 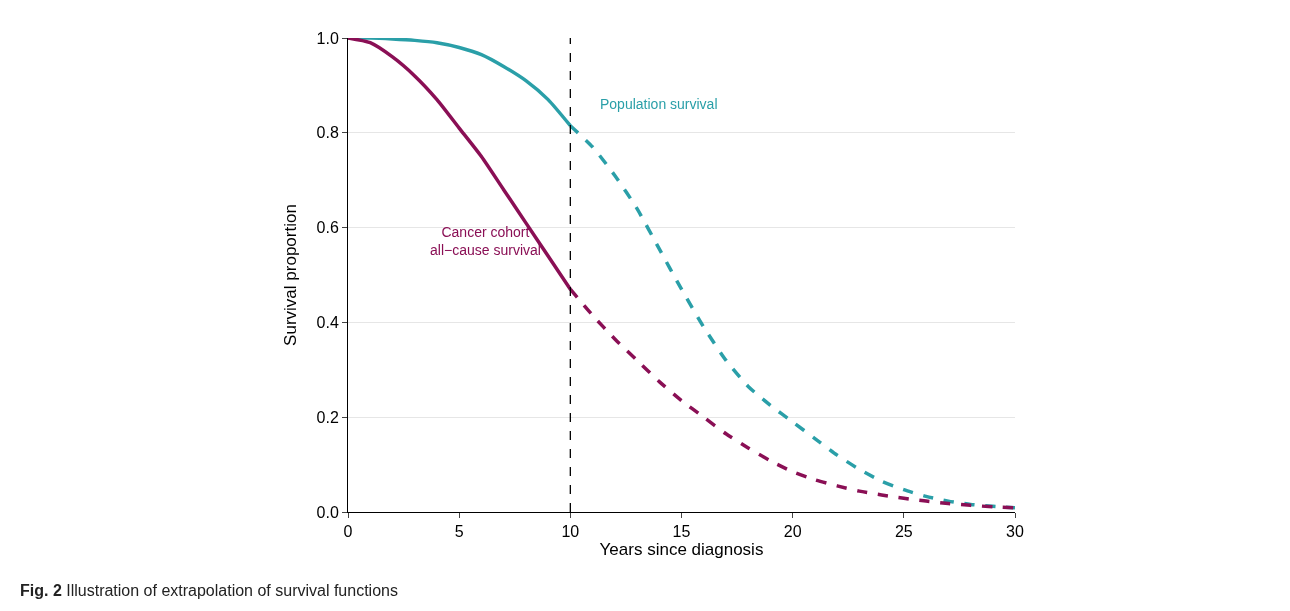 What do you see at coordinates (327, 322) in the screenshot?
I see `y-tick-label: 0.4` at bounding box center [327, 322].